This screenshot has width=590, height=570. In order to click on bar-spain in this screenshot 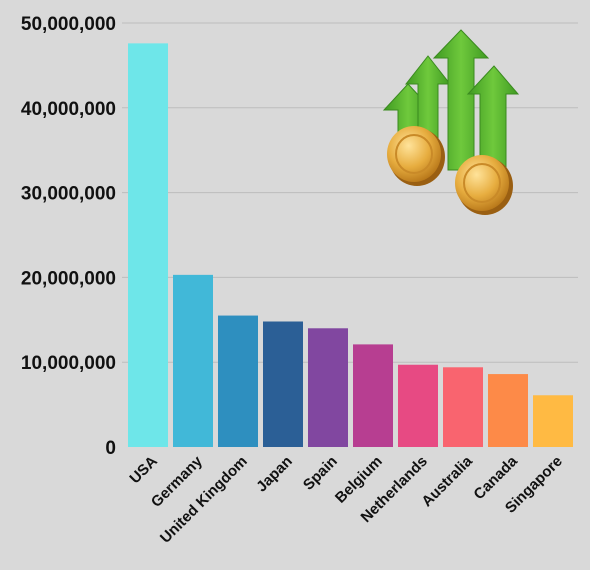, I will do `click(328, 387)`.